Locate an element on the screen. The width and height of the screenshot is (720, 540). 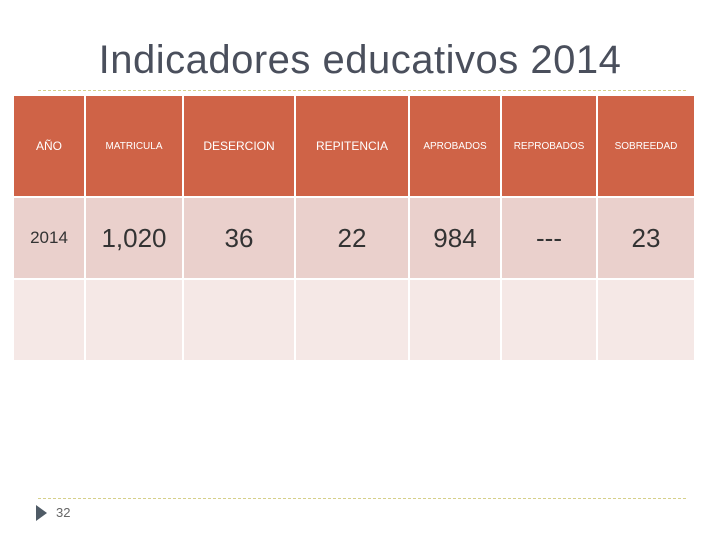
header-cell-sobreedad: SOBREEDAD is located at coordinates (646, 147).